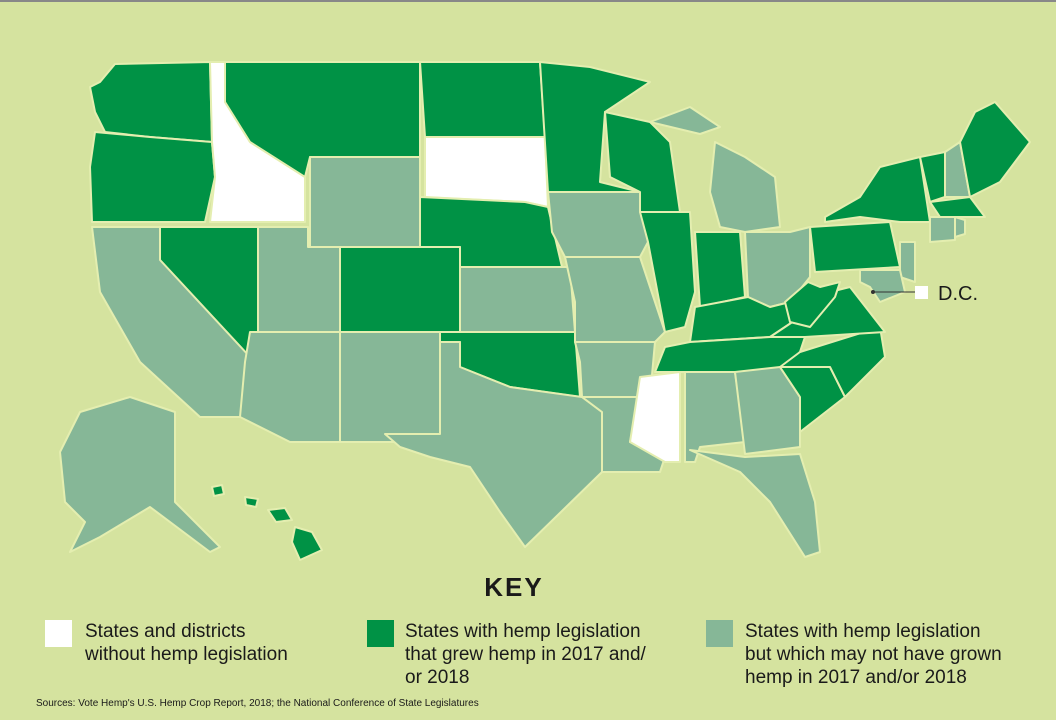  I want to click on legend-label: without hemp legislation, so click(186, 654).